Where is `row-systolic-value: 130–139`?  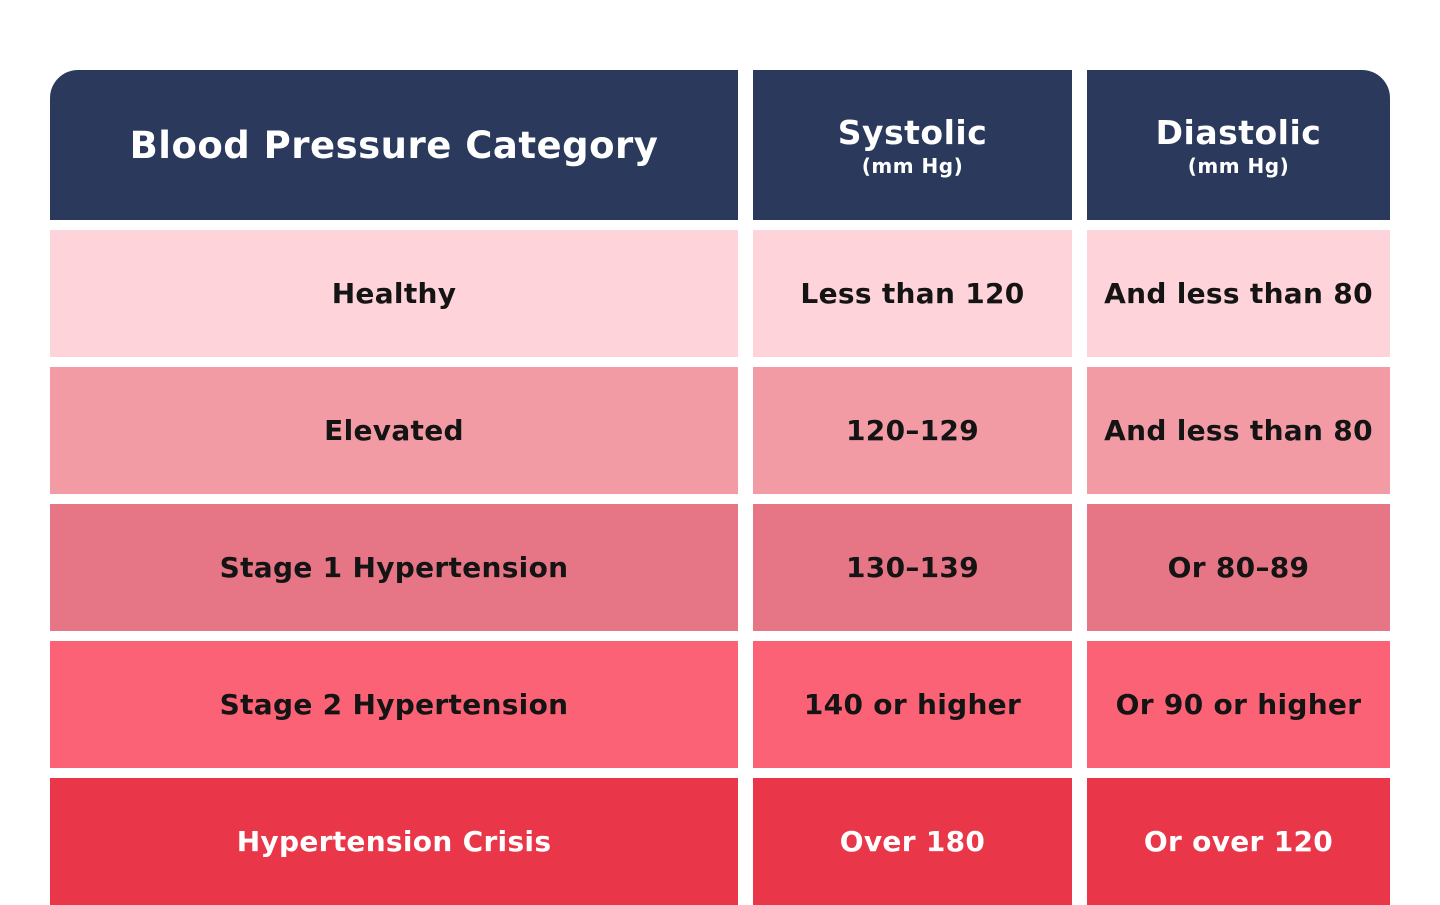
row-systolic-value: 130–139 is located at coordinates (912, 567).